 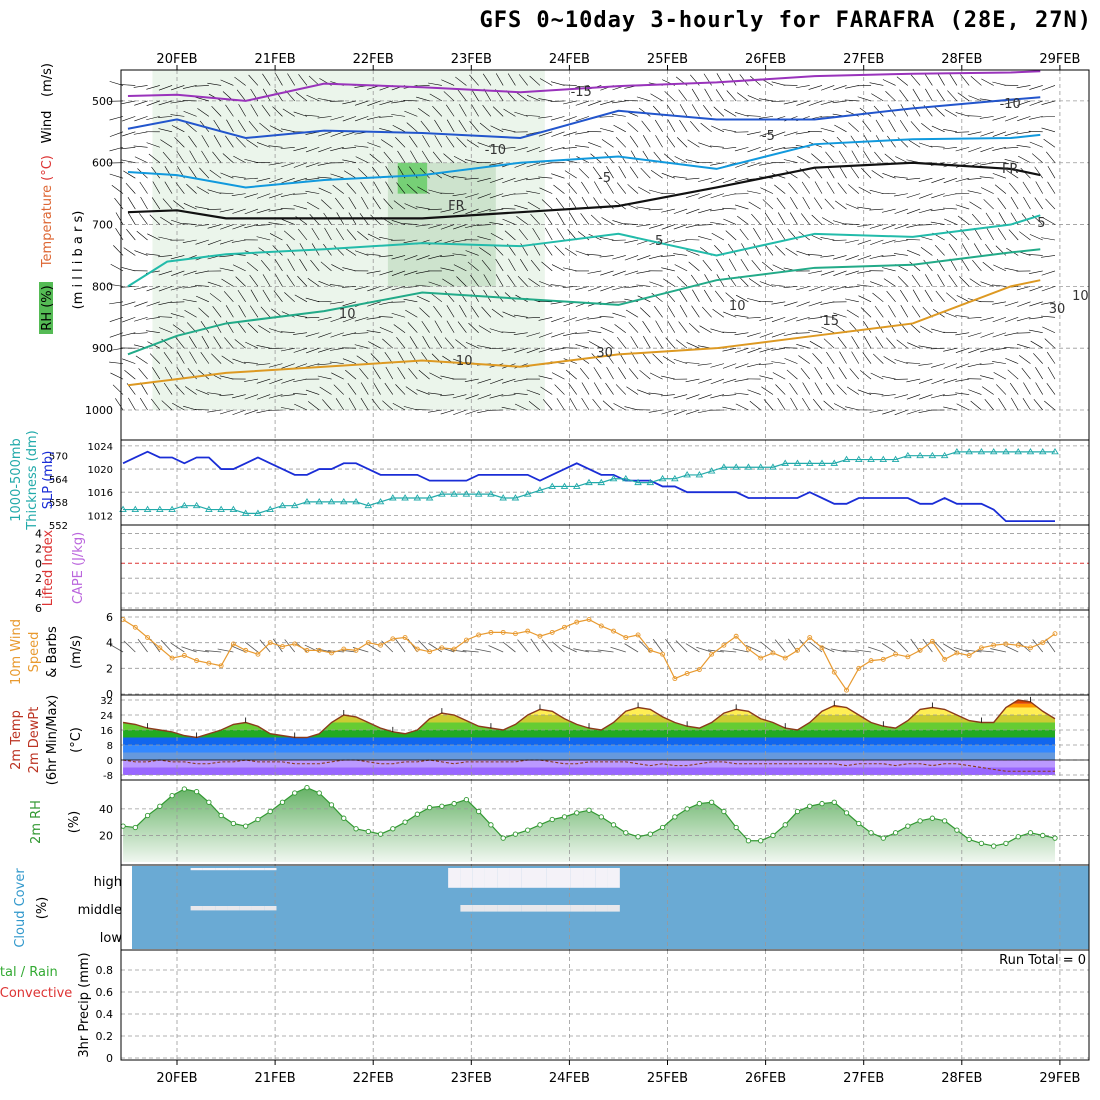 I want to click on temp-tick-label: 32, so click(x=106, y=701).